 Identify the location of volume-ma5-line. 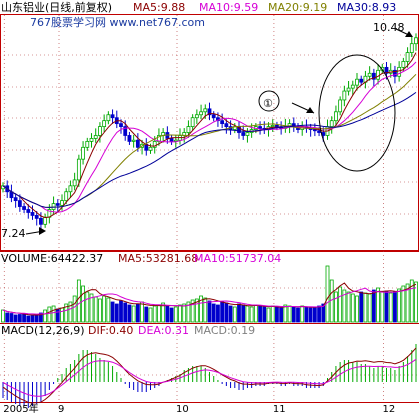
(209, 299).